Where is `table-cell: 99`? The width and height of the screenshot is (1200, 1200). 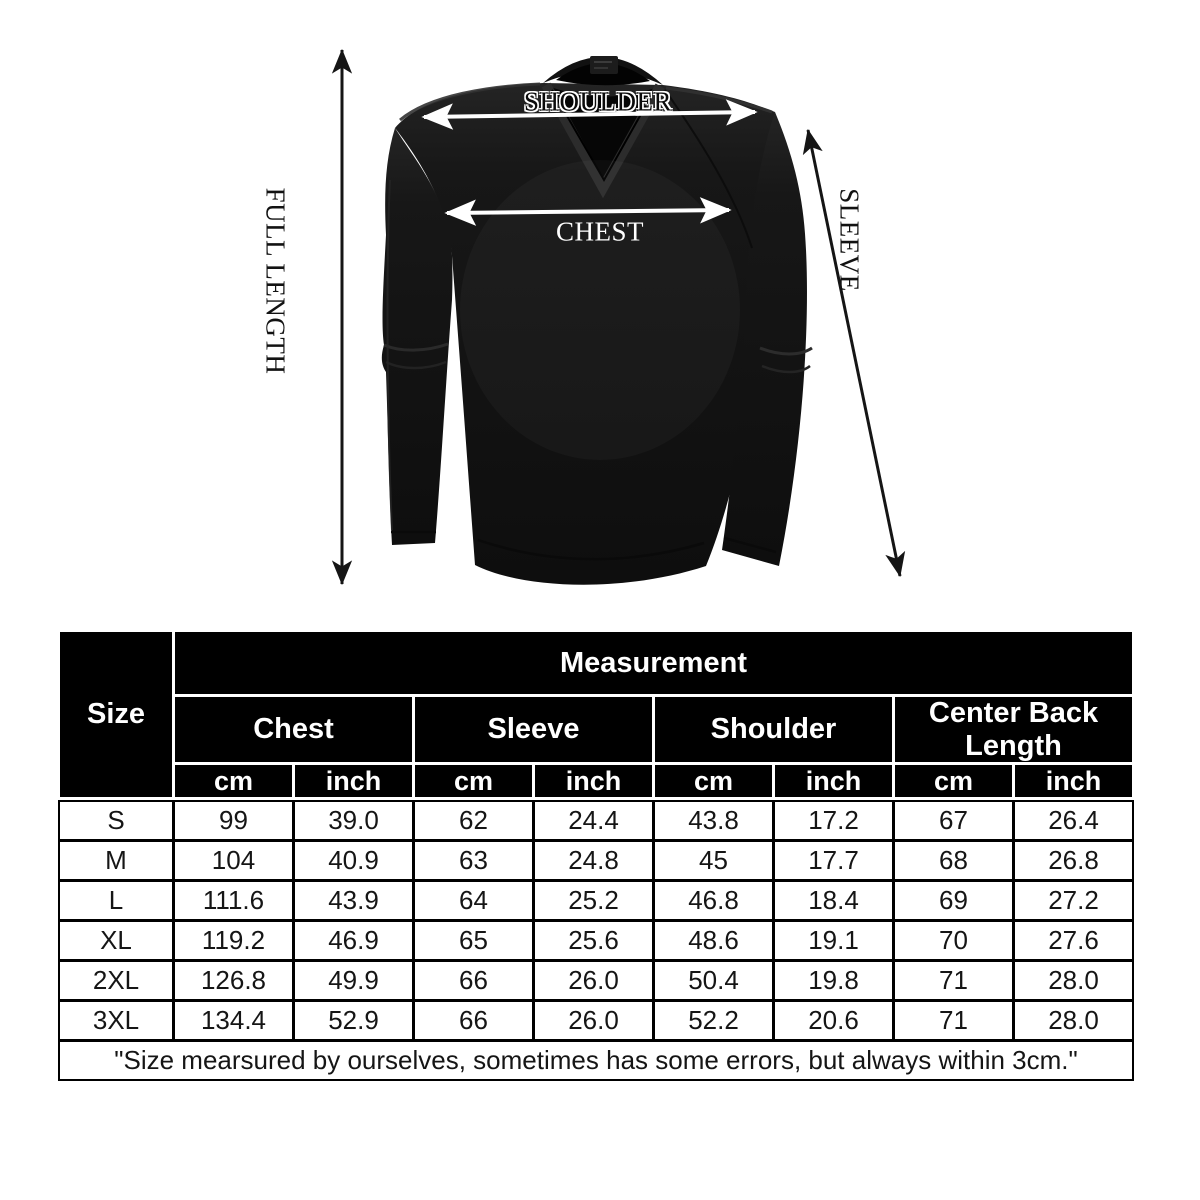
table-cell: 99 is located at coordinates (233, 820).